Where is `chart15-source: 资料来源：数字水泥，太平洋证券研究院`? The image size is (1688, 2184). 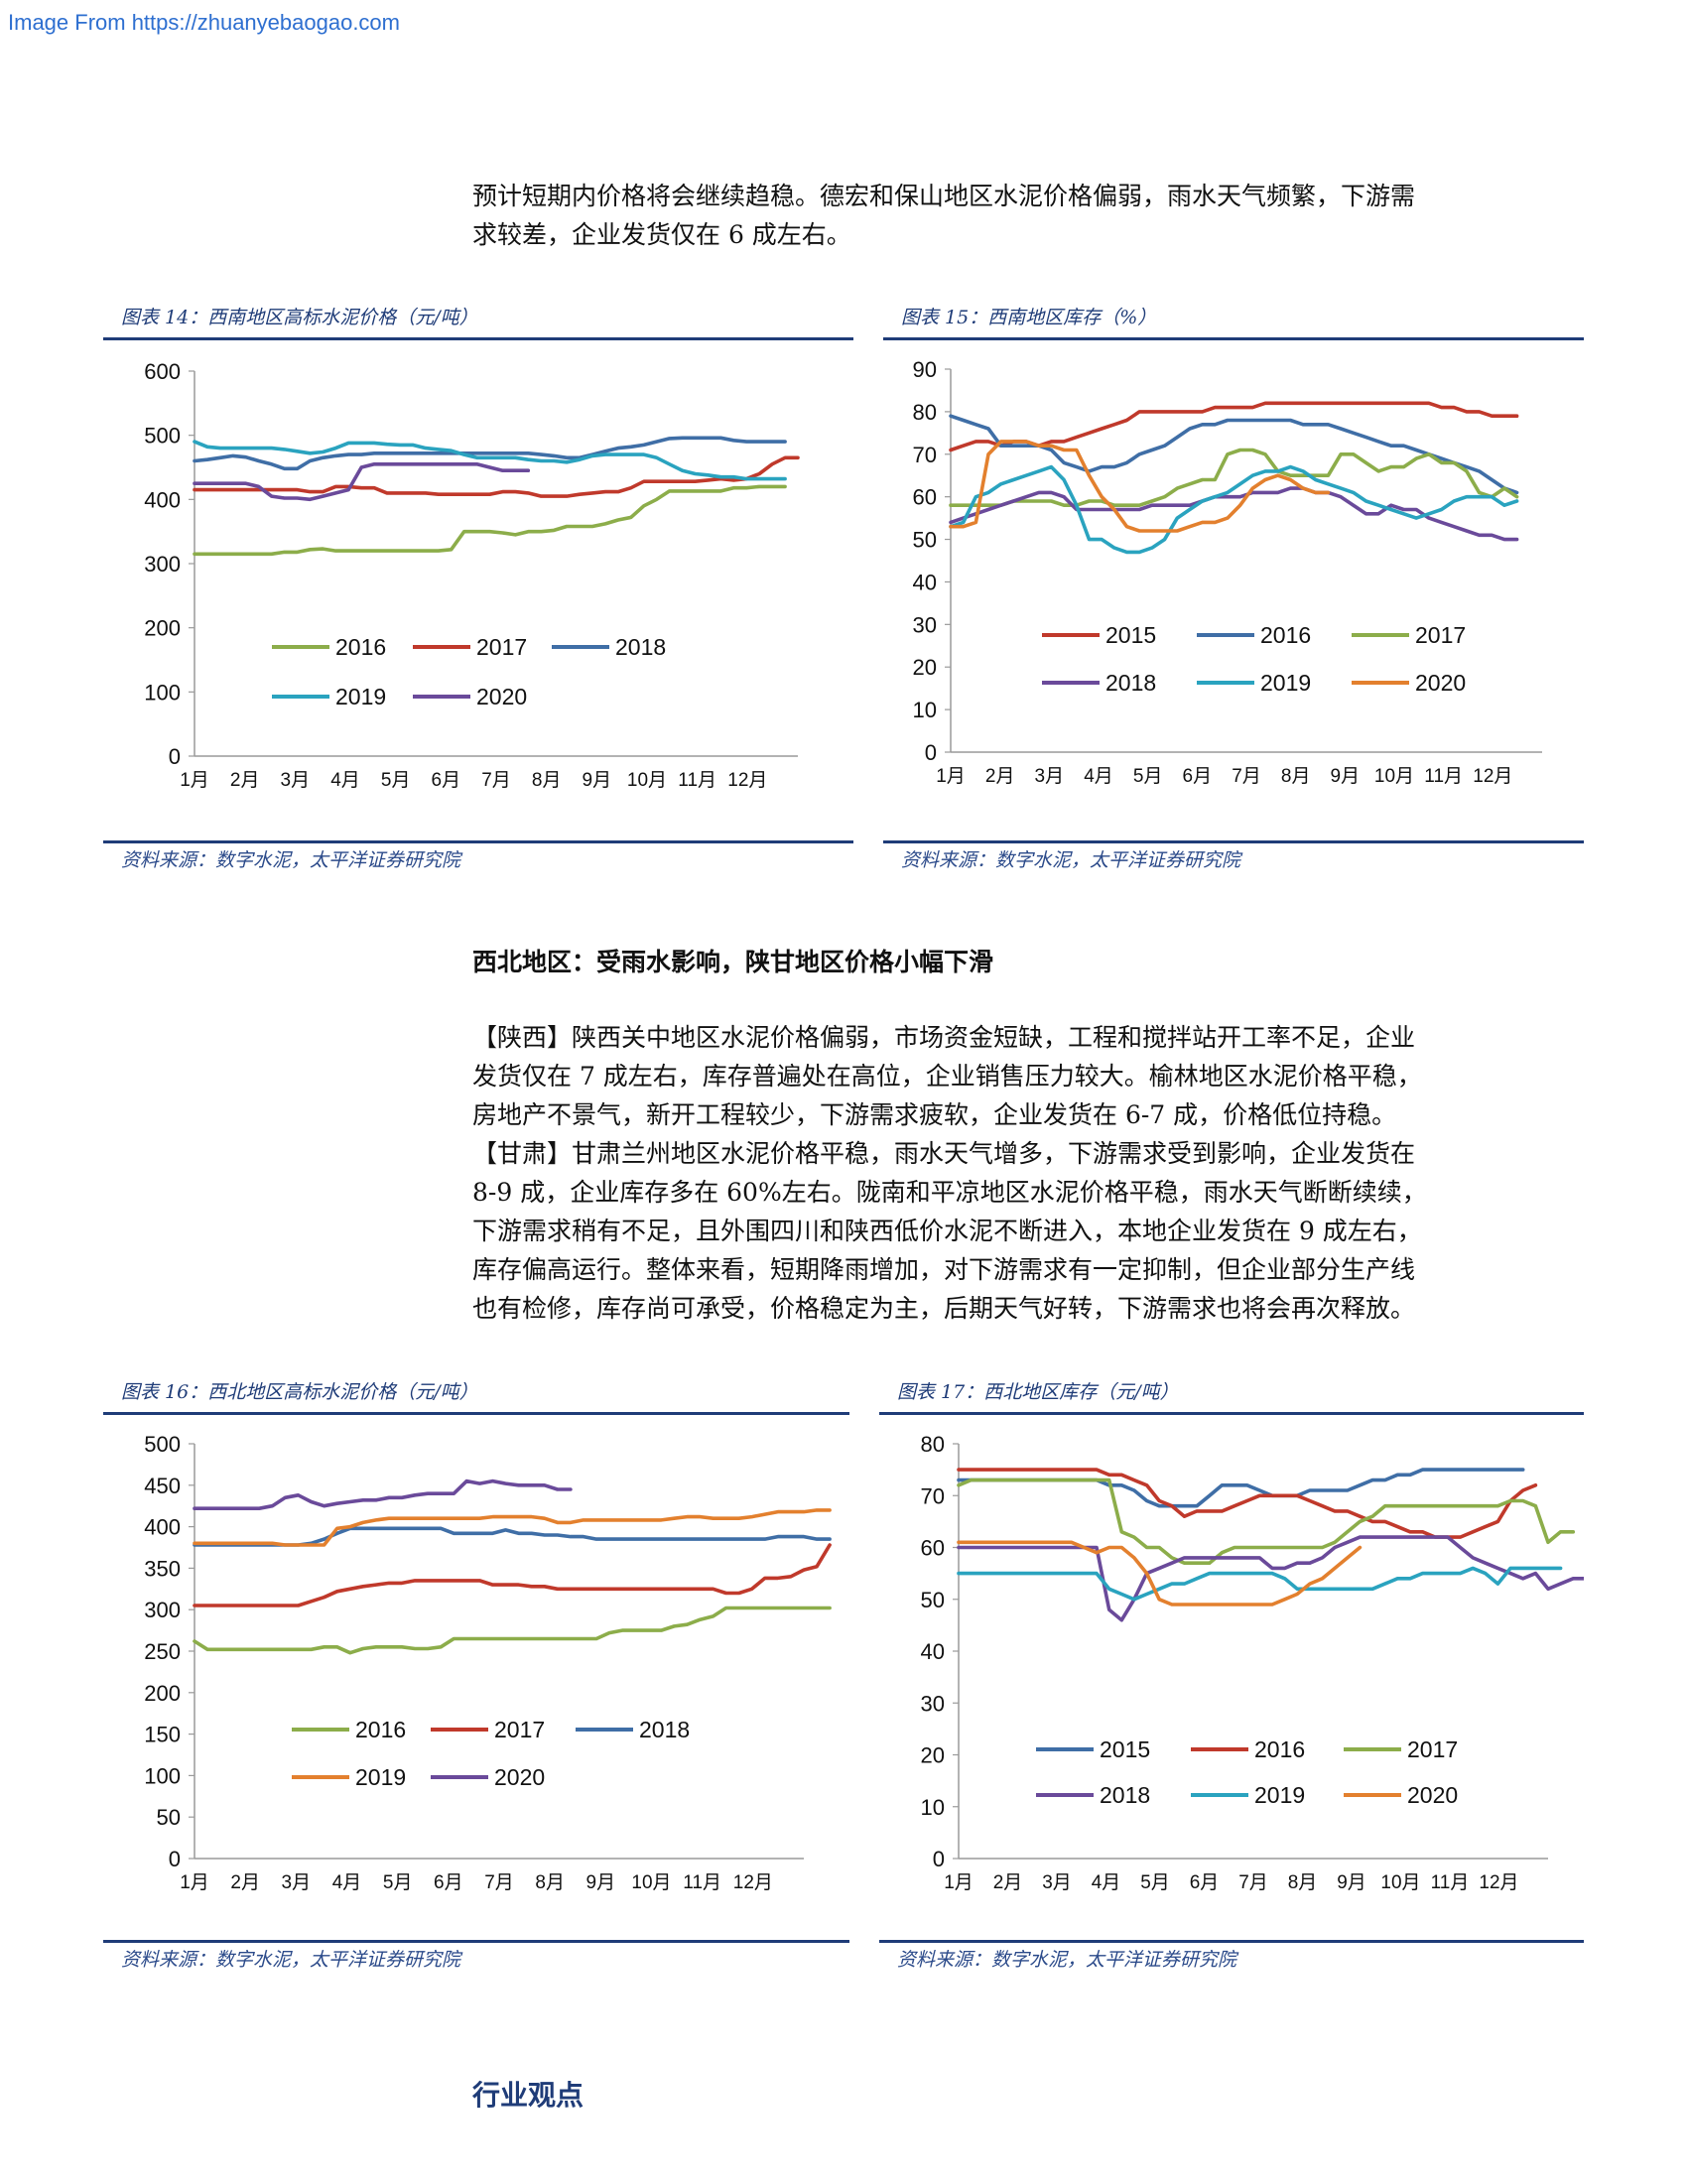 chart15-source: 资料来源：数字水泥，太平洋证券研究院 is located at coordinates (1071, 860).